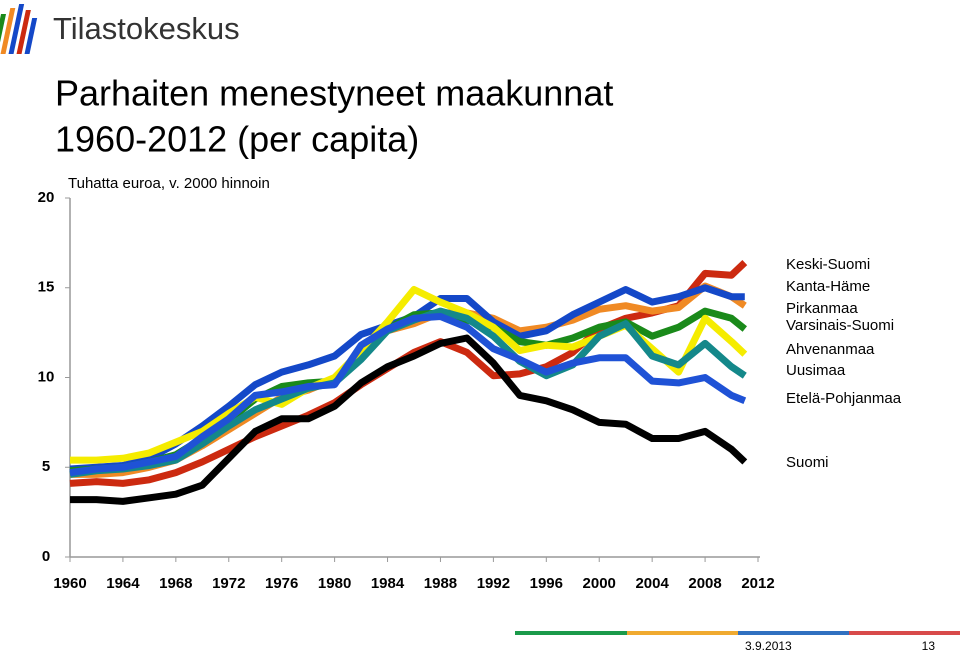 The height and width of the screenshot is (653, 960). I want to click on logo-text: Tilastokeskus, so click(146, 28).